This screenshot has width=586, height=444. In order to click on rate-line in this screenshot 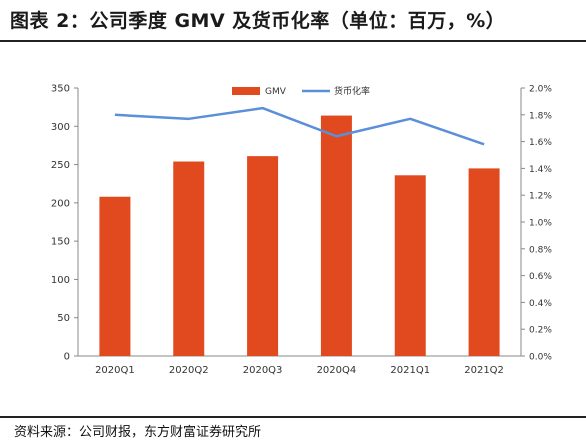, I will do `click(299, 126)`.